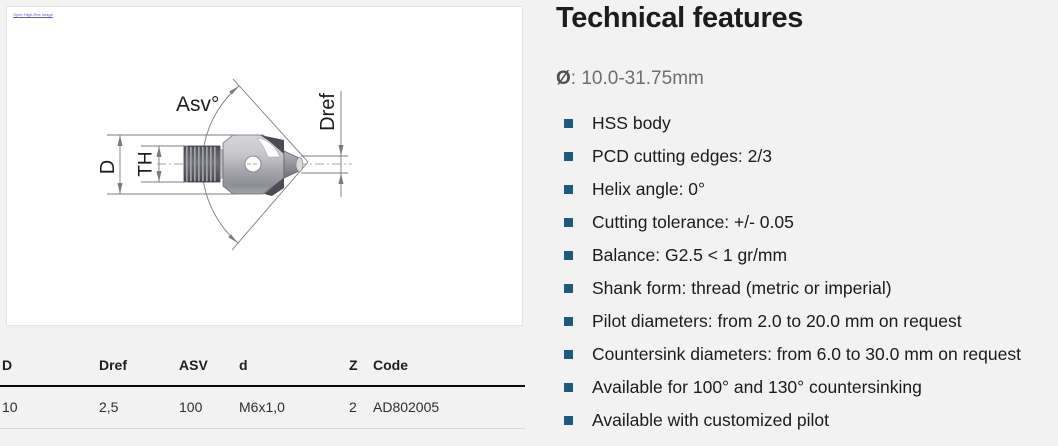 Image resolution: width=1058 pixels, height=446 pixels. Describe the element at coordinates (693, 222) in the screenshot. I see `feature-text: Cutting tolerance: +/- 0.05` at that location.